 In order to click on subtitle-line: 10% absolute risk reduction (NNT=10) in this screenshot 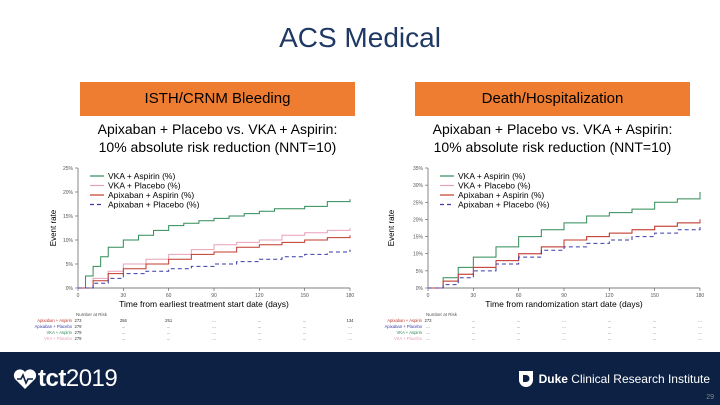, I will do `click(552, 147)`.